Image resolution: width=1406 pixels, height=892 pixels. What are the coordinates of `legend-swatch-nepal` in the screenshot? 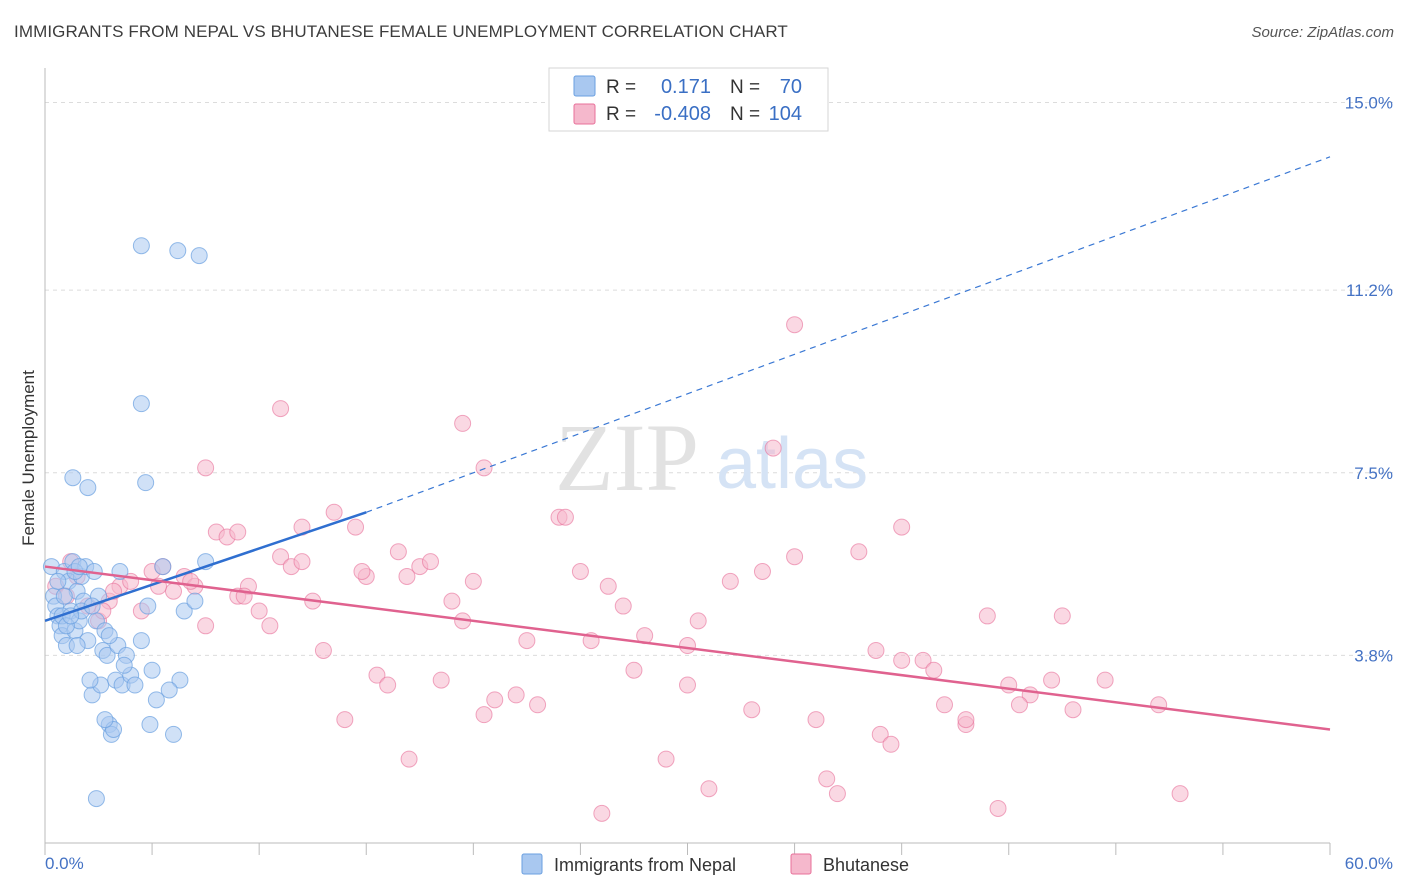 It's located at (584, 86).